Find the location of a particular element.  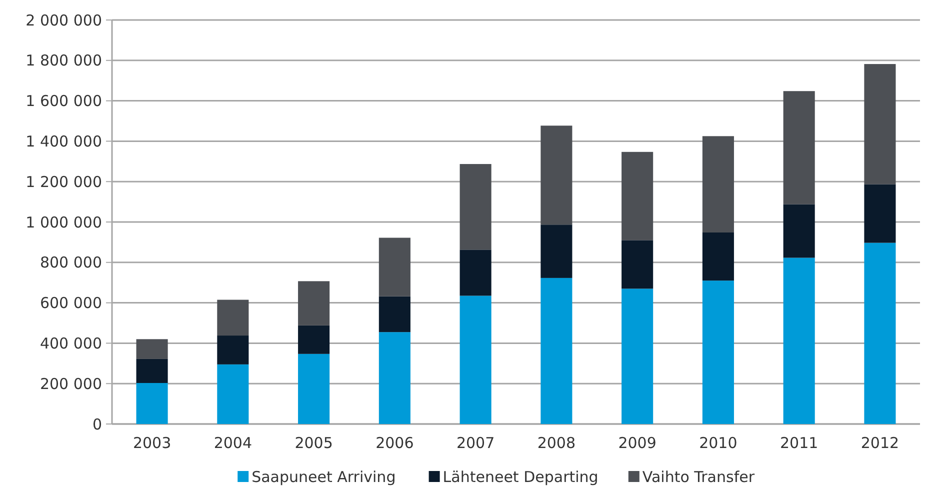

y-tick-label: 2 000 000 is located at coordinates (64, 20).